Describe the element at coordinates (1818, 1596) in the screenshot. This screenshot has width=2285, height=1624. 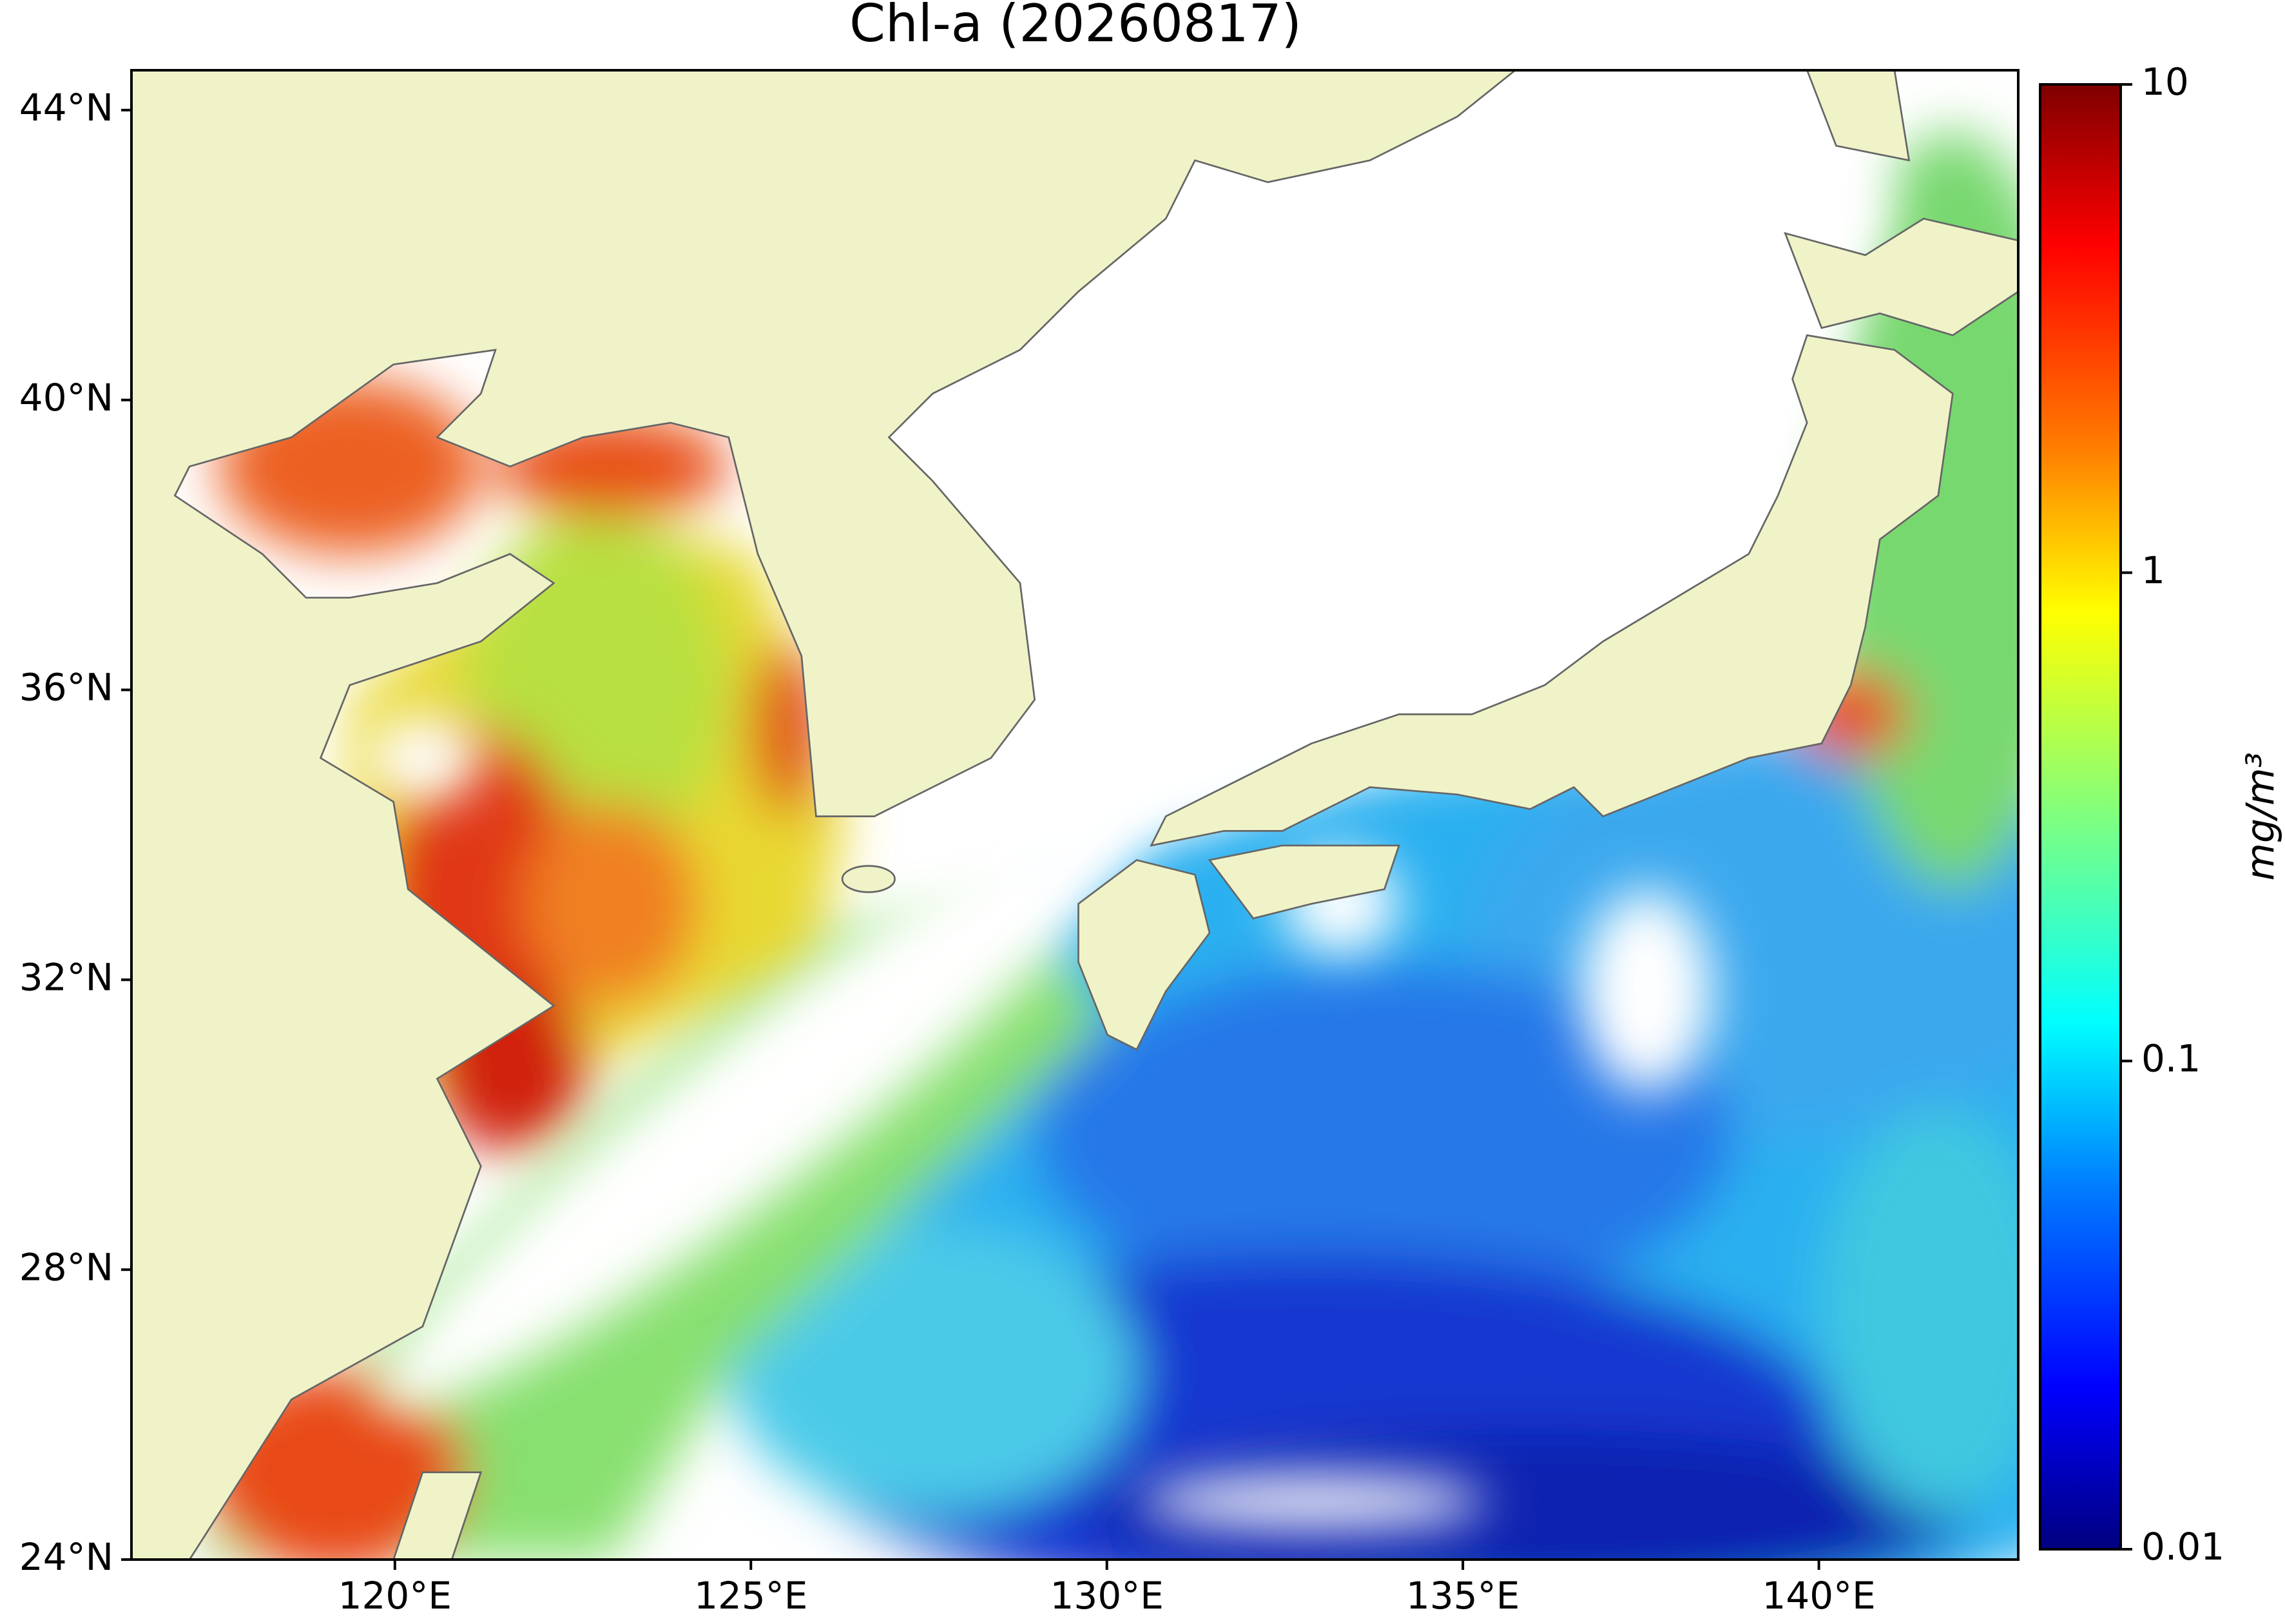
I see `x-tick-label: 140°E` at that location.